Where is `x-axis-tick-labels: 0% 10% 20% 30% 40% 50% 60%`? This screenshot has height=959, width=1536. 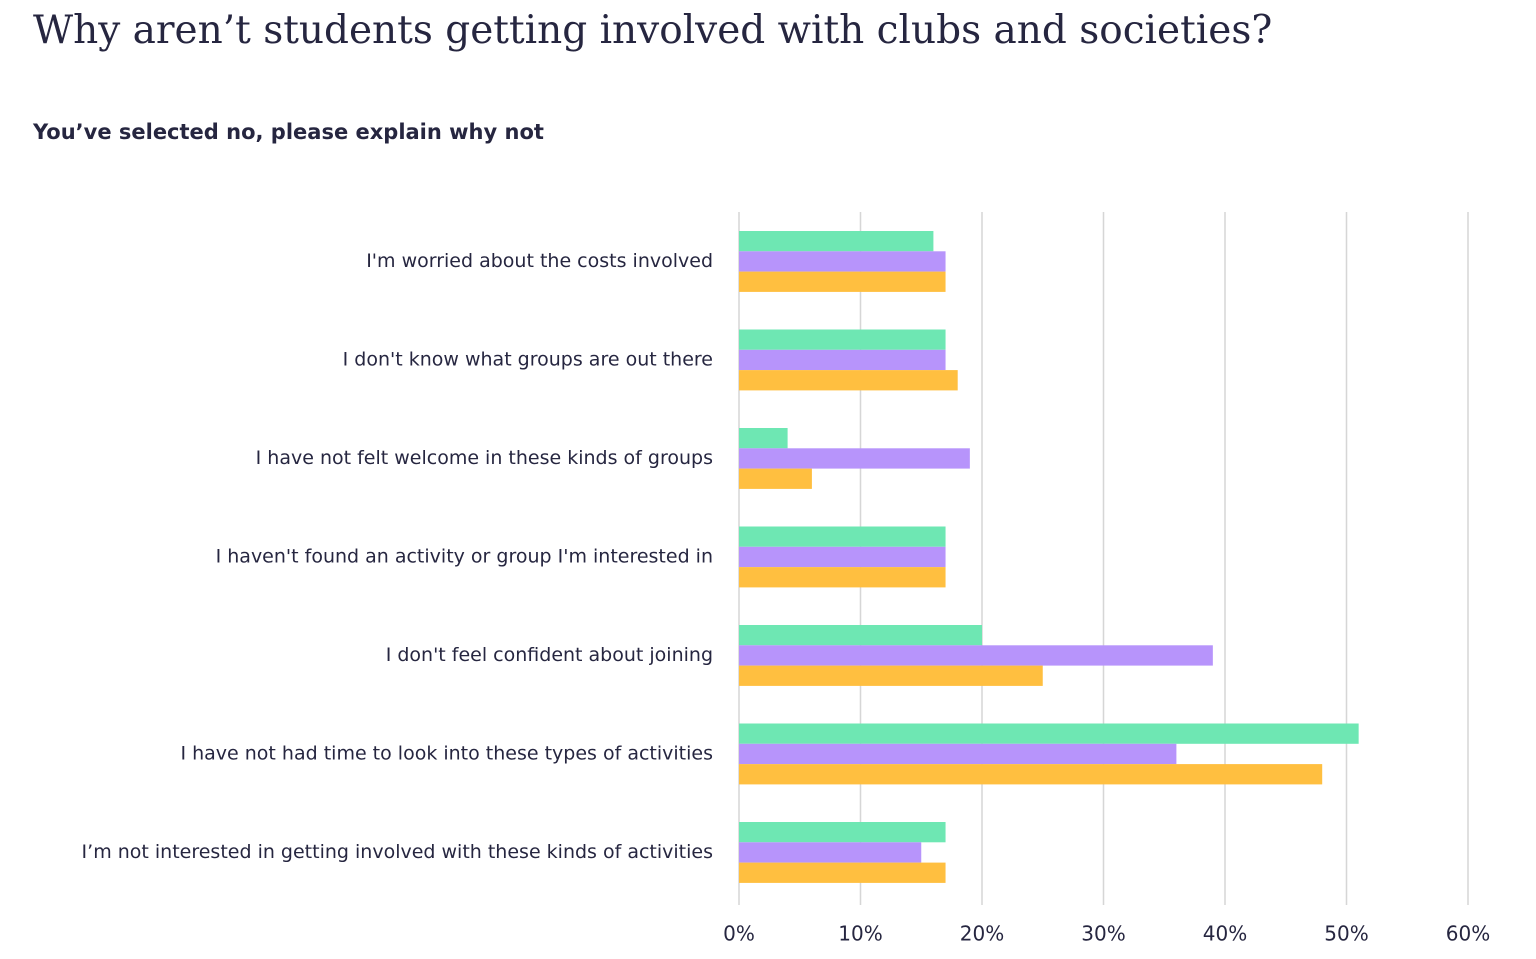 x-axis-tick-labels: 0% 10% 20% 30% 40% 50% 60% is located at coordinates (1106, 934).